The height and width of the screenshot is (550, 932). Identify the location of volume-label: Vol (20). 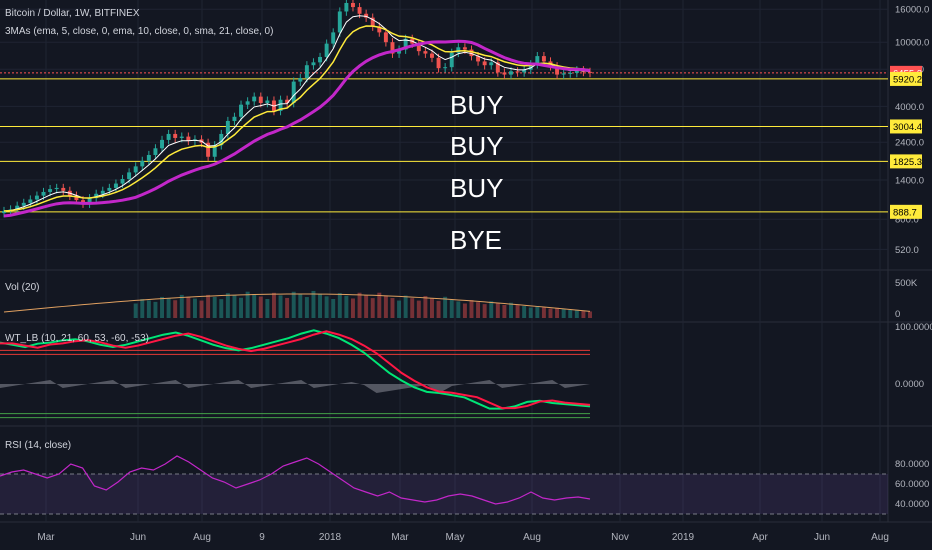
(22, 287).